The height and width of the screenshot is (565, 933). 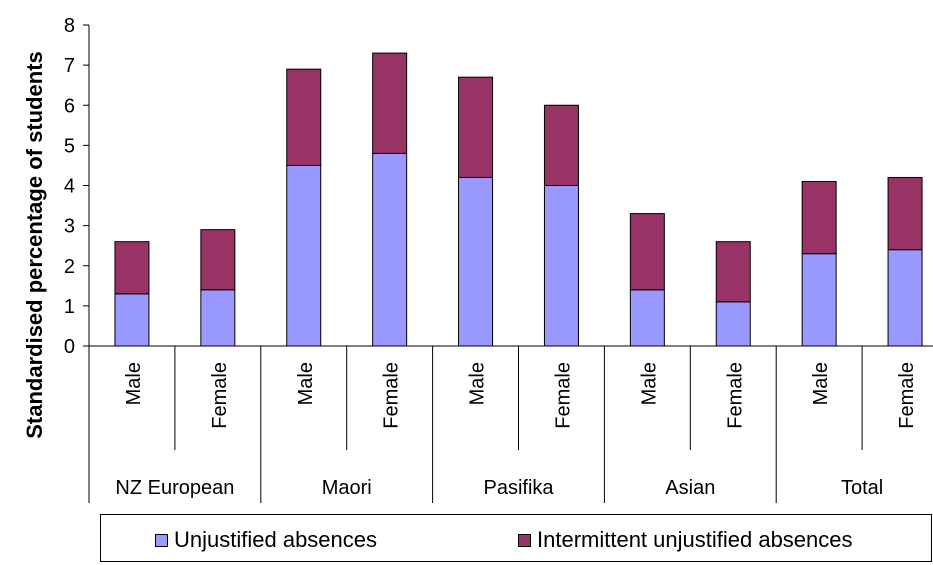 What do you see at coordinates (347, 488) in the screenshot?
I see `x-group-label: Maori` at bounding box center [347, 488].